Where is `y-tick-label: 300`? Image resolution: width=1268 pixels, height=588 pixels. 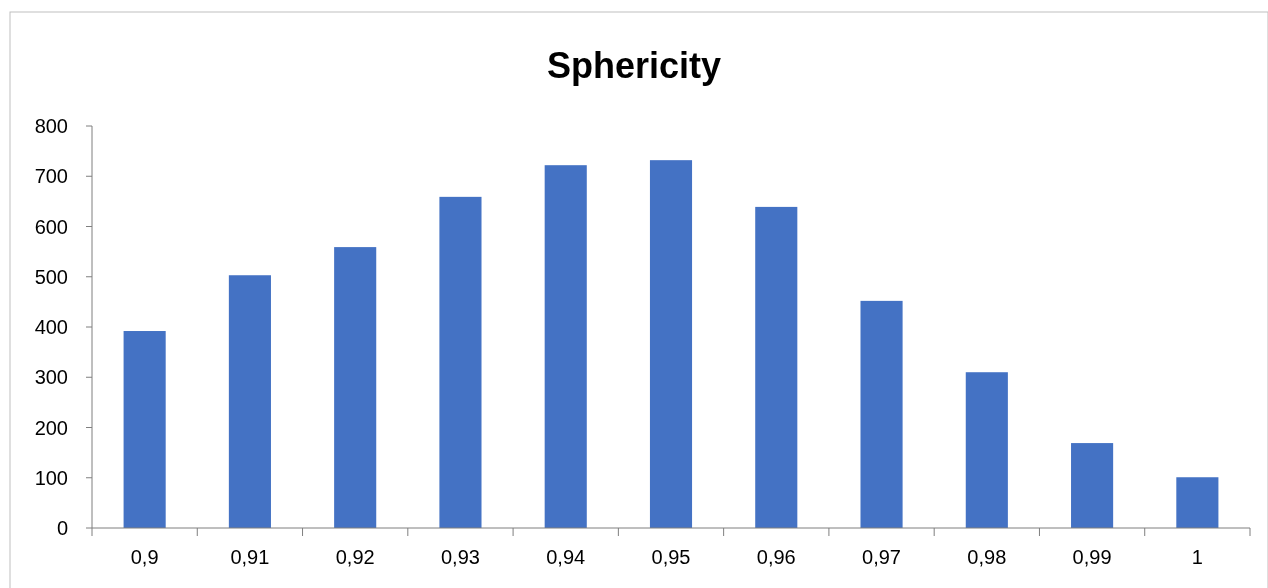
y-tick-label: 300 is located at coordinates (51, 377).